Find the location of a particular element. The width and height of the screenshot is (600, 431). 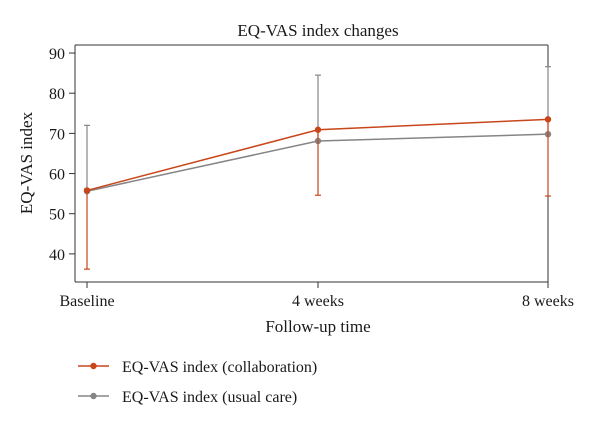

x-tick-label: 8 weeks is located at coordinates (548, 301).